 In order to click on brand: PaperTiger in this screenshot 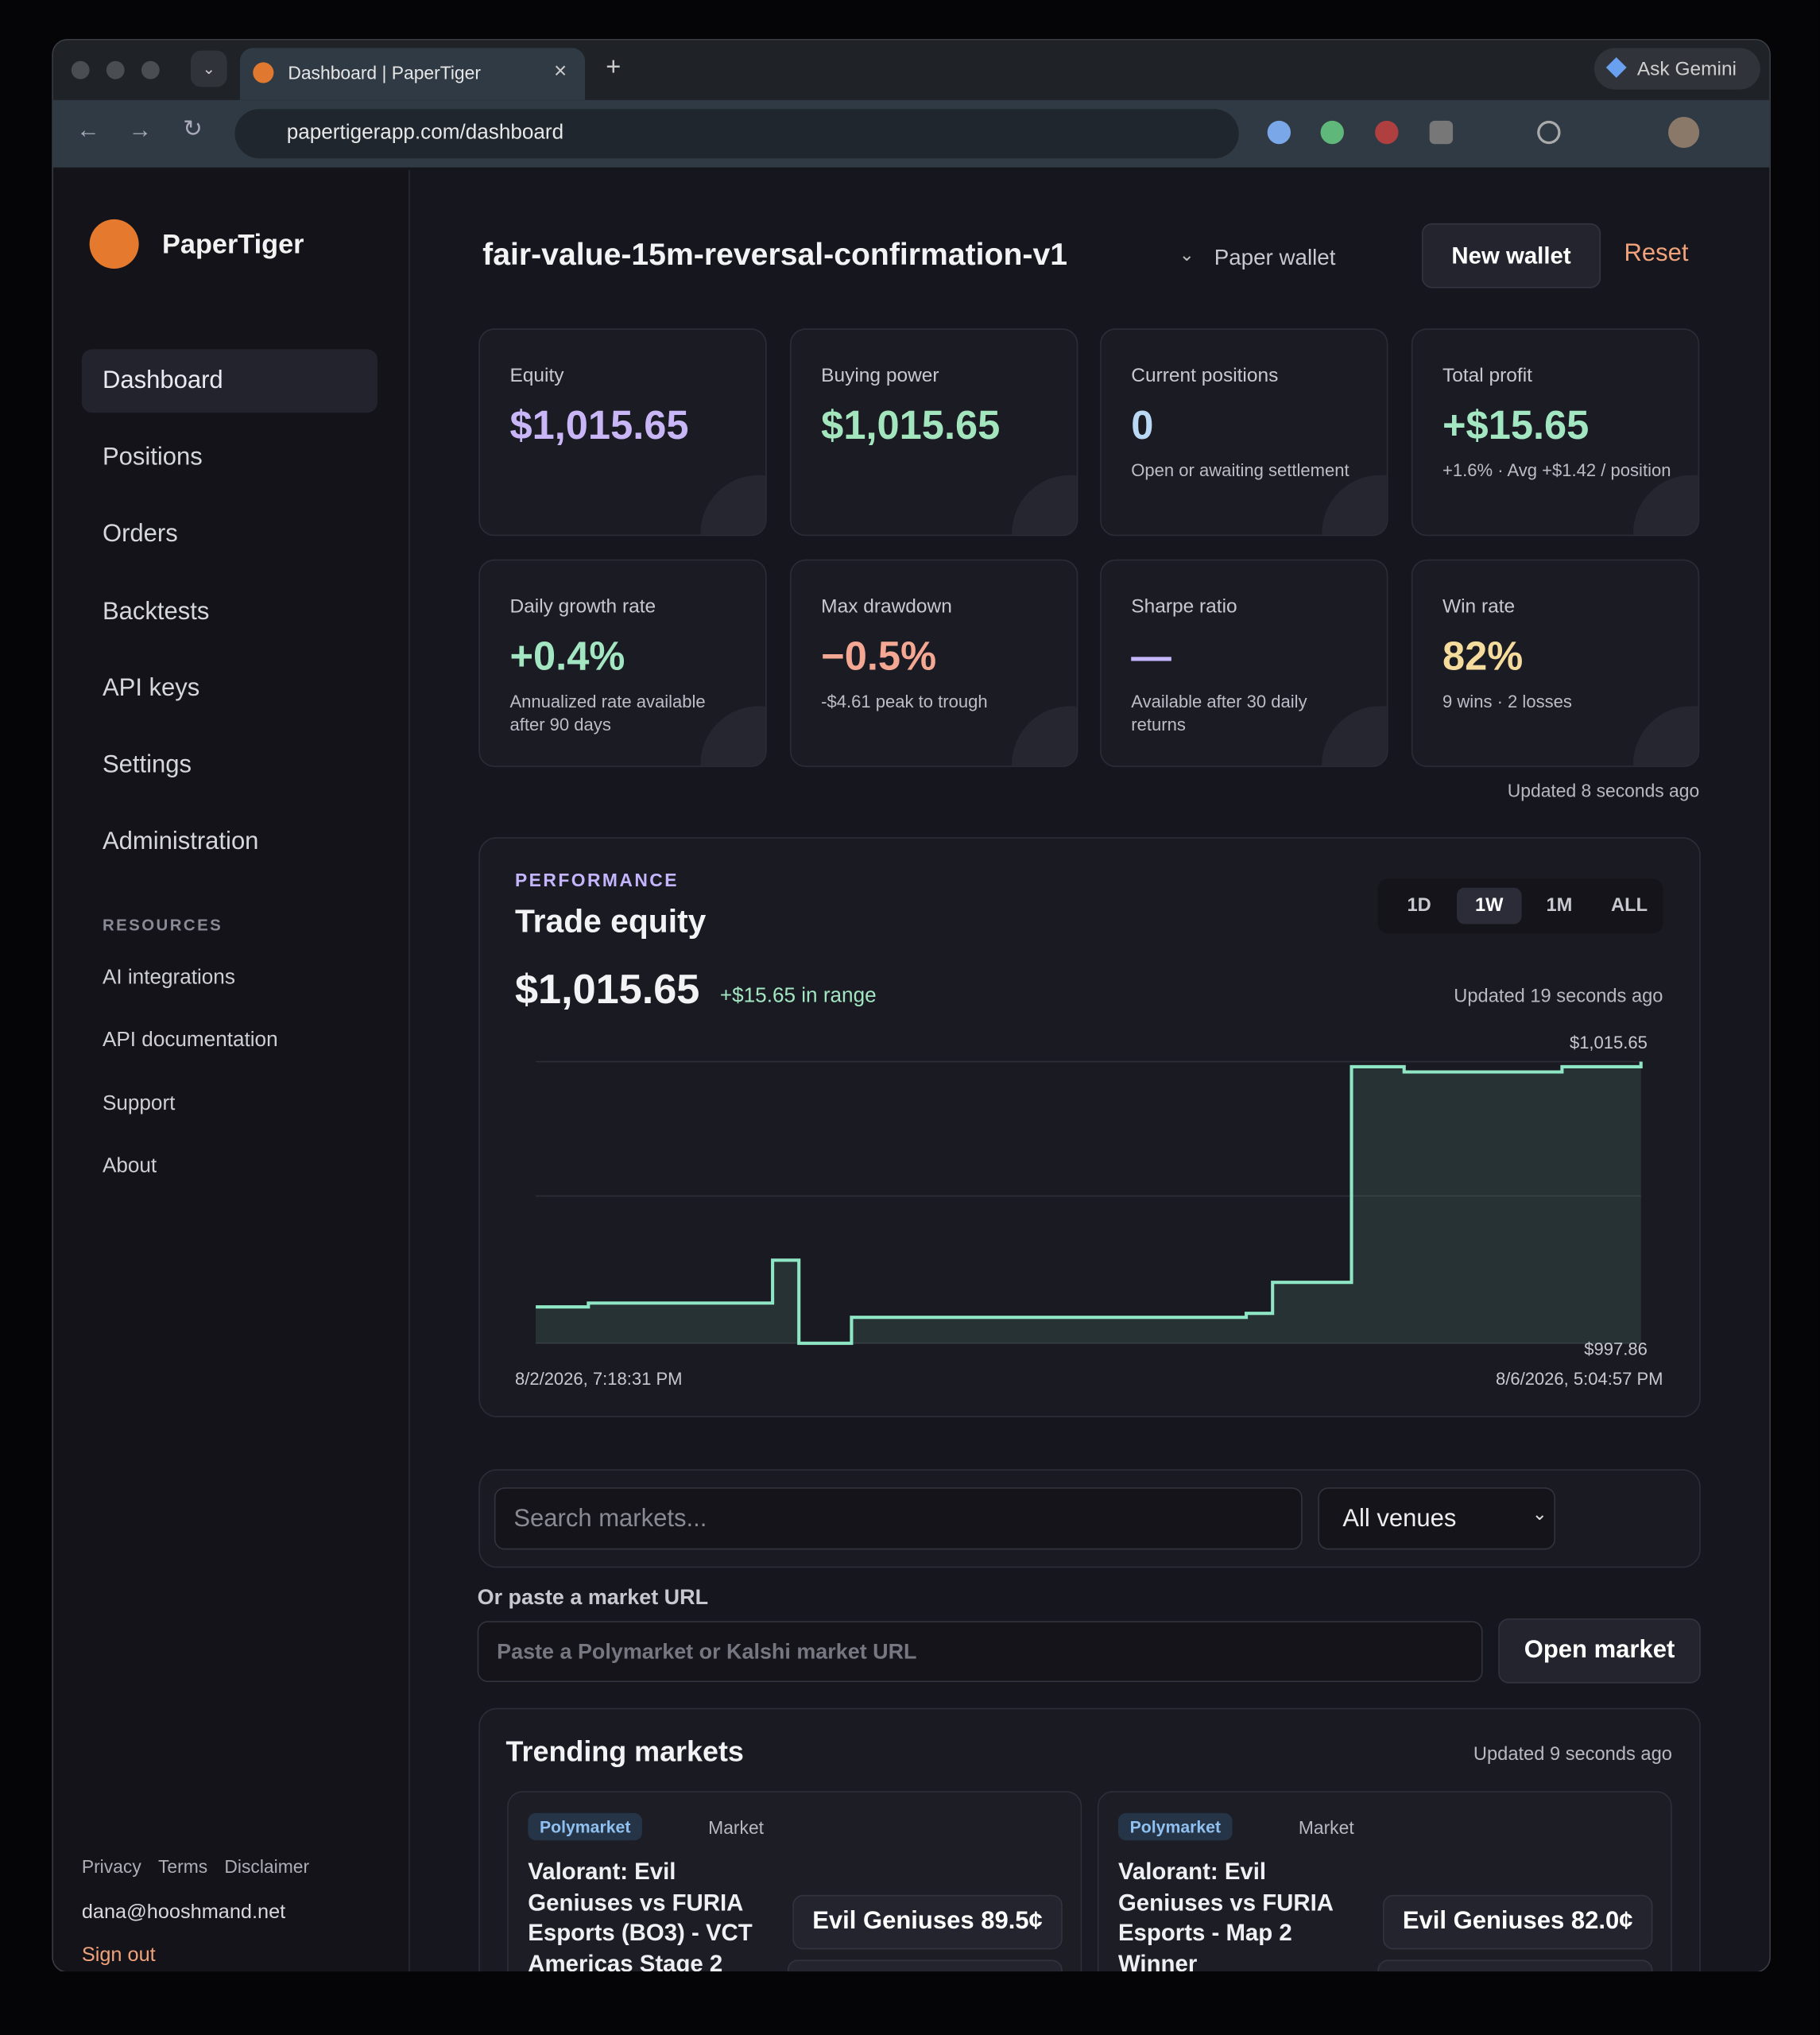, I will do `click(233, 244)`.